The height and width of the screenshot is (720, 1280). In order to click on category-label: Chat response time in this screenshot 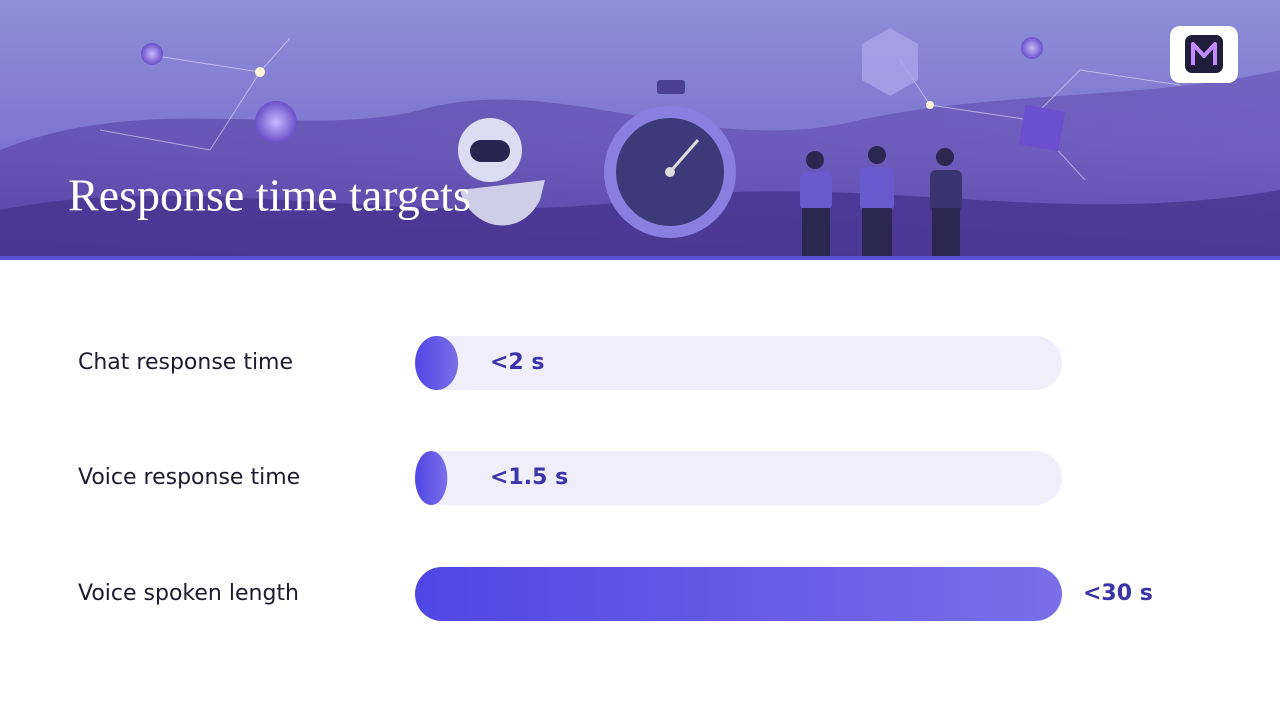, I will do `click(185, 362)`.